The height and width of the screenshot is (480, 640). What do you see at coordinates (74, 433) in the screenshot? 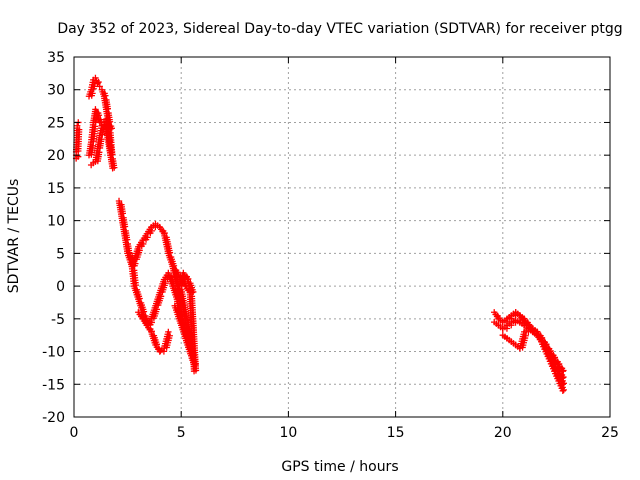
I see `x-tick-label: 0` at bounding box center [74, 433].